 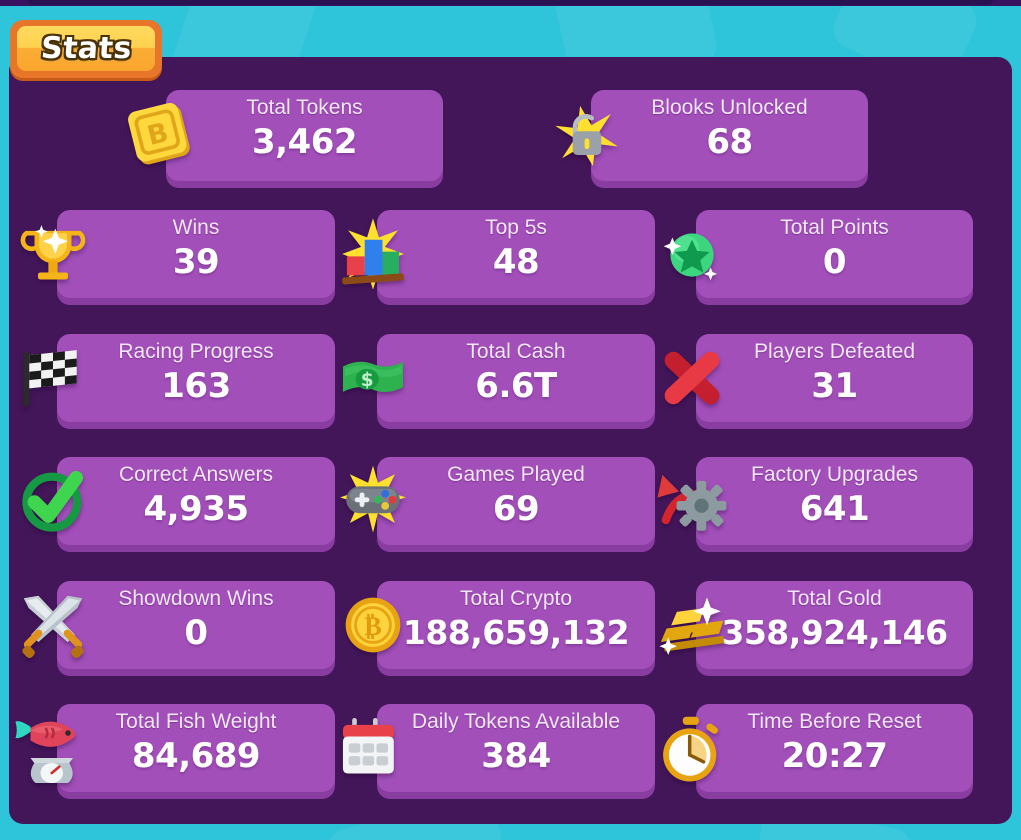 What do you see at coordinates (834, 386) in the screenshot?
I see `stat-card-value: 31` at bounding box center [834, 386].